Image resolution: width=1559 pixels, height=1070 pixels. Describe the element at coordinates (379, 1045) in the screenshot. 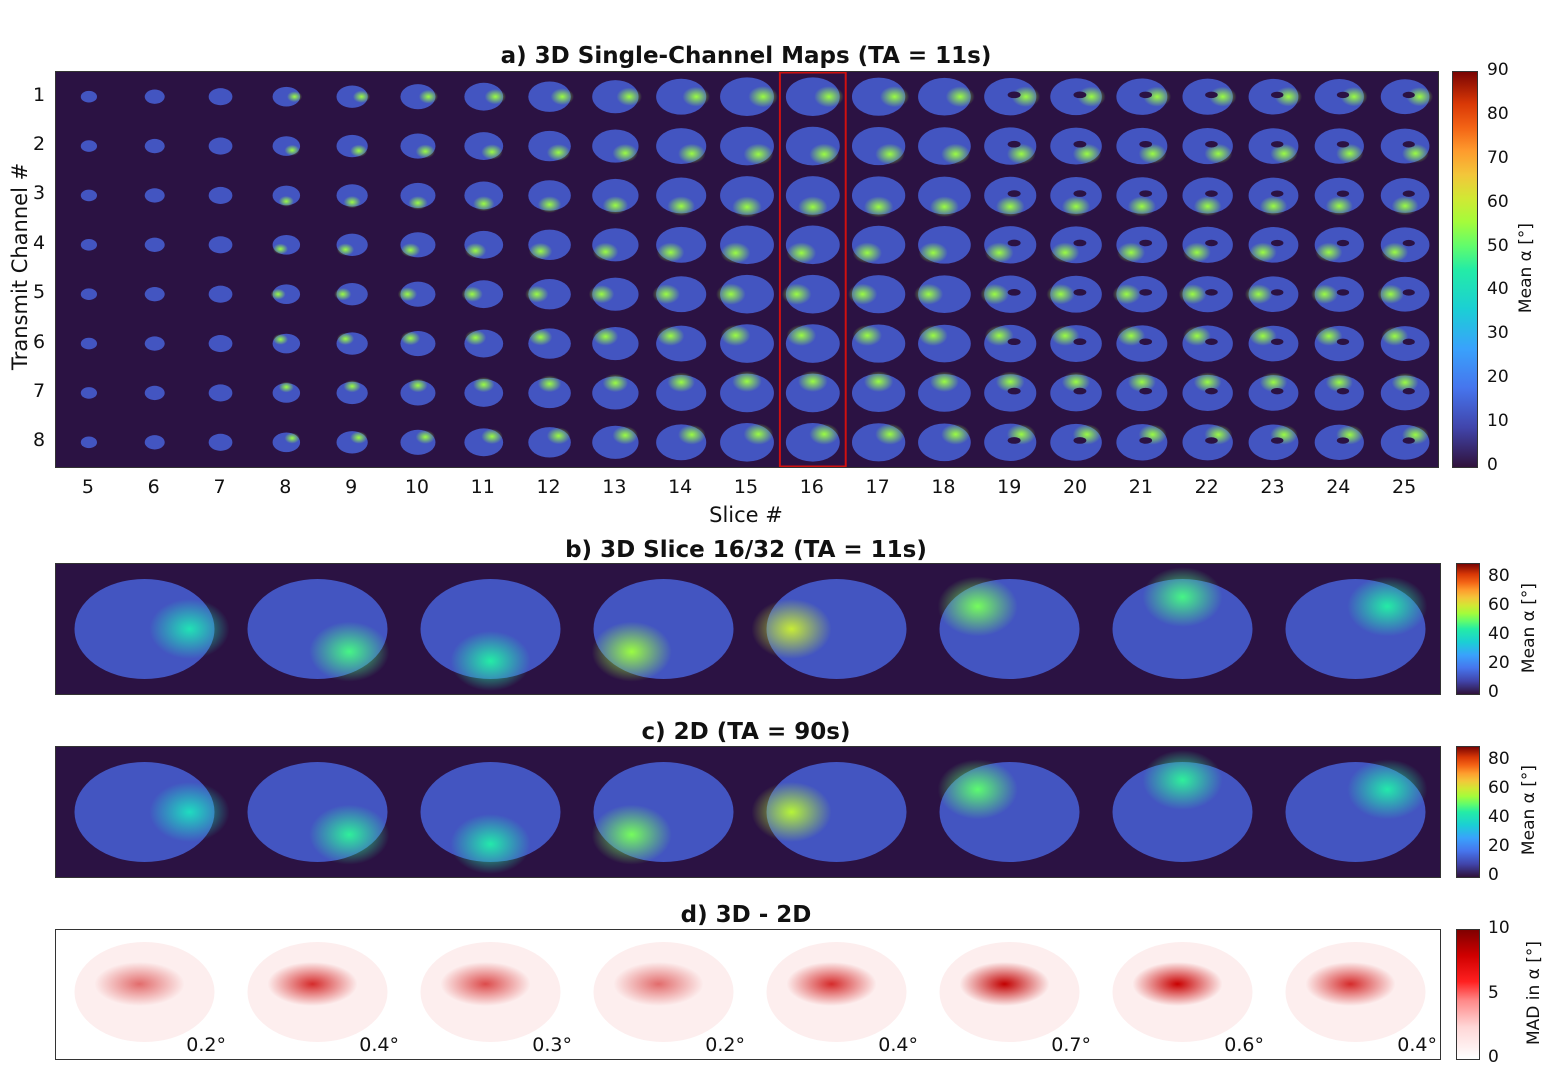

I see `mad-value: 0.4°` at that location.